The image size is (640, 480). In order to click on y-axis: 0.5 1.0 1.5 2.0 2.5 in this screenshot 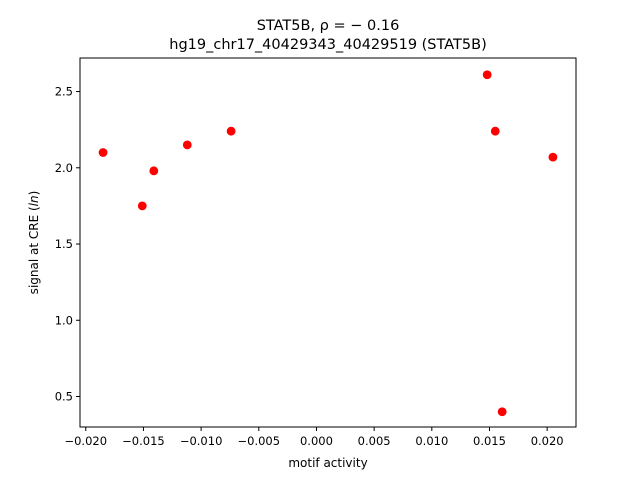, I will do `click(67, 244)`.